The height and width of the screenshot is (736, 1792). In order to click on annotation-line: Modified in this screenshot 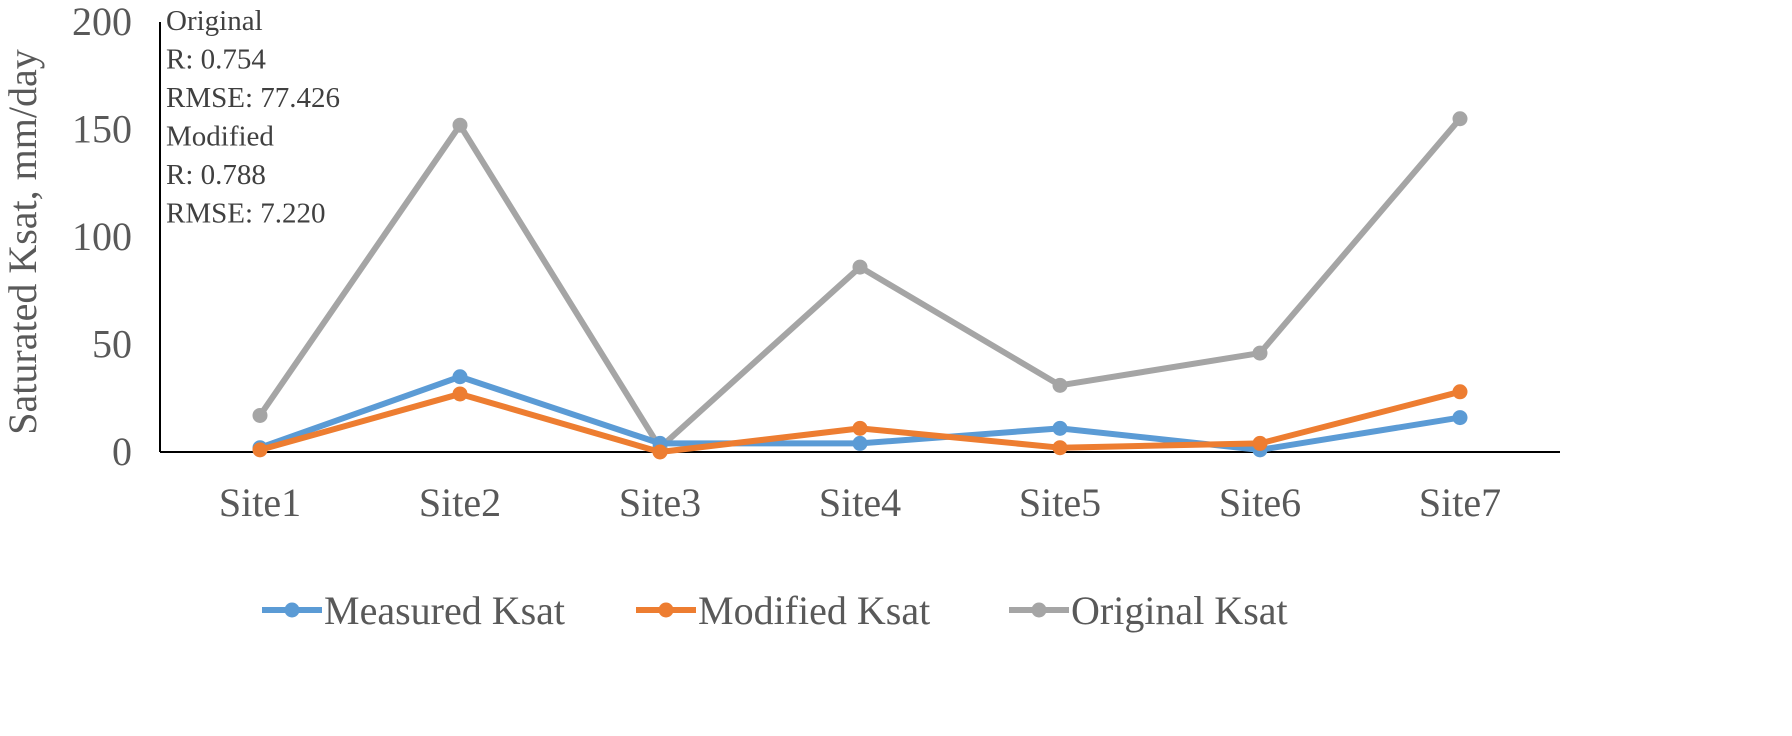, I will do `click(220, 137)`.